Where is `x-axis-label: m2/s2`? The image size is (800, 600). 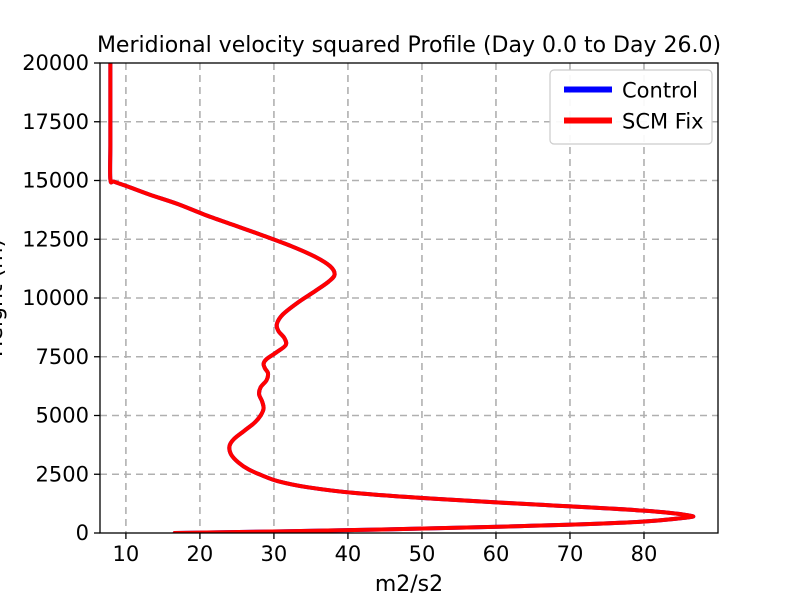 x-axis-label: m2/s2 is located at coordinates (409, 584).